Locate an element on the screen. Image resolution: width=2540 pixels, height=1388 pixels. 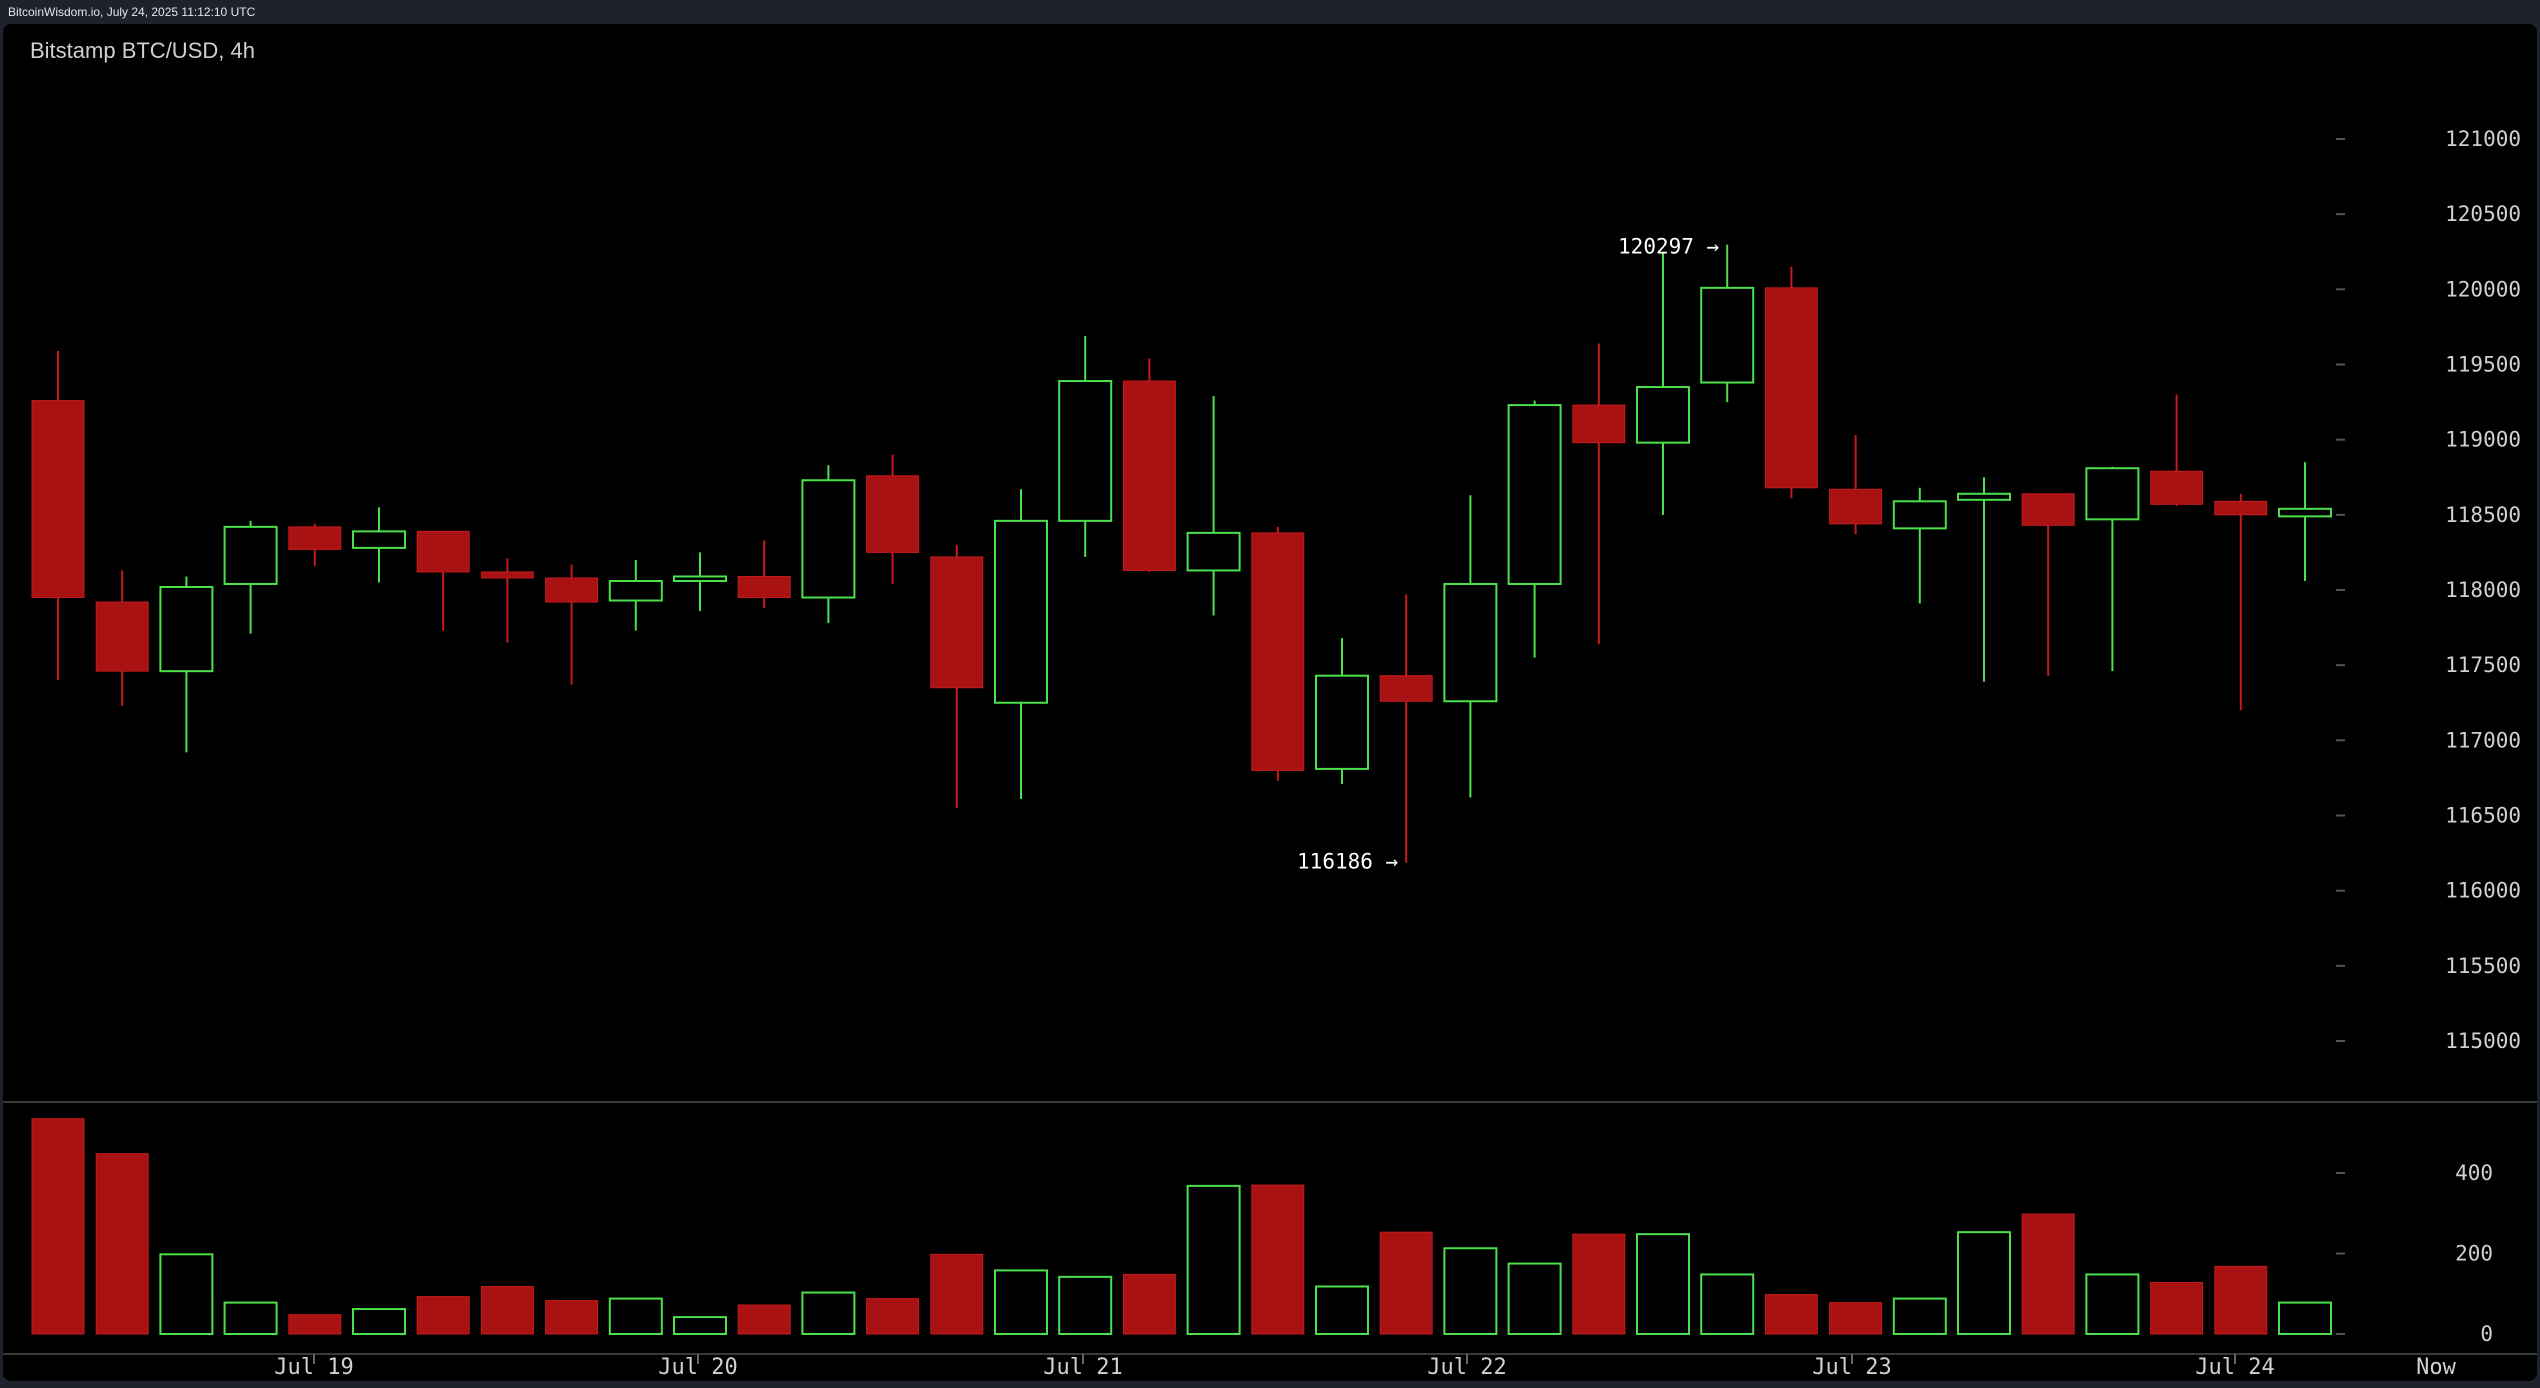
time-tick-label: Jul 22 is located at coordinates (1466, 1367).